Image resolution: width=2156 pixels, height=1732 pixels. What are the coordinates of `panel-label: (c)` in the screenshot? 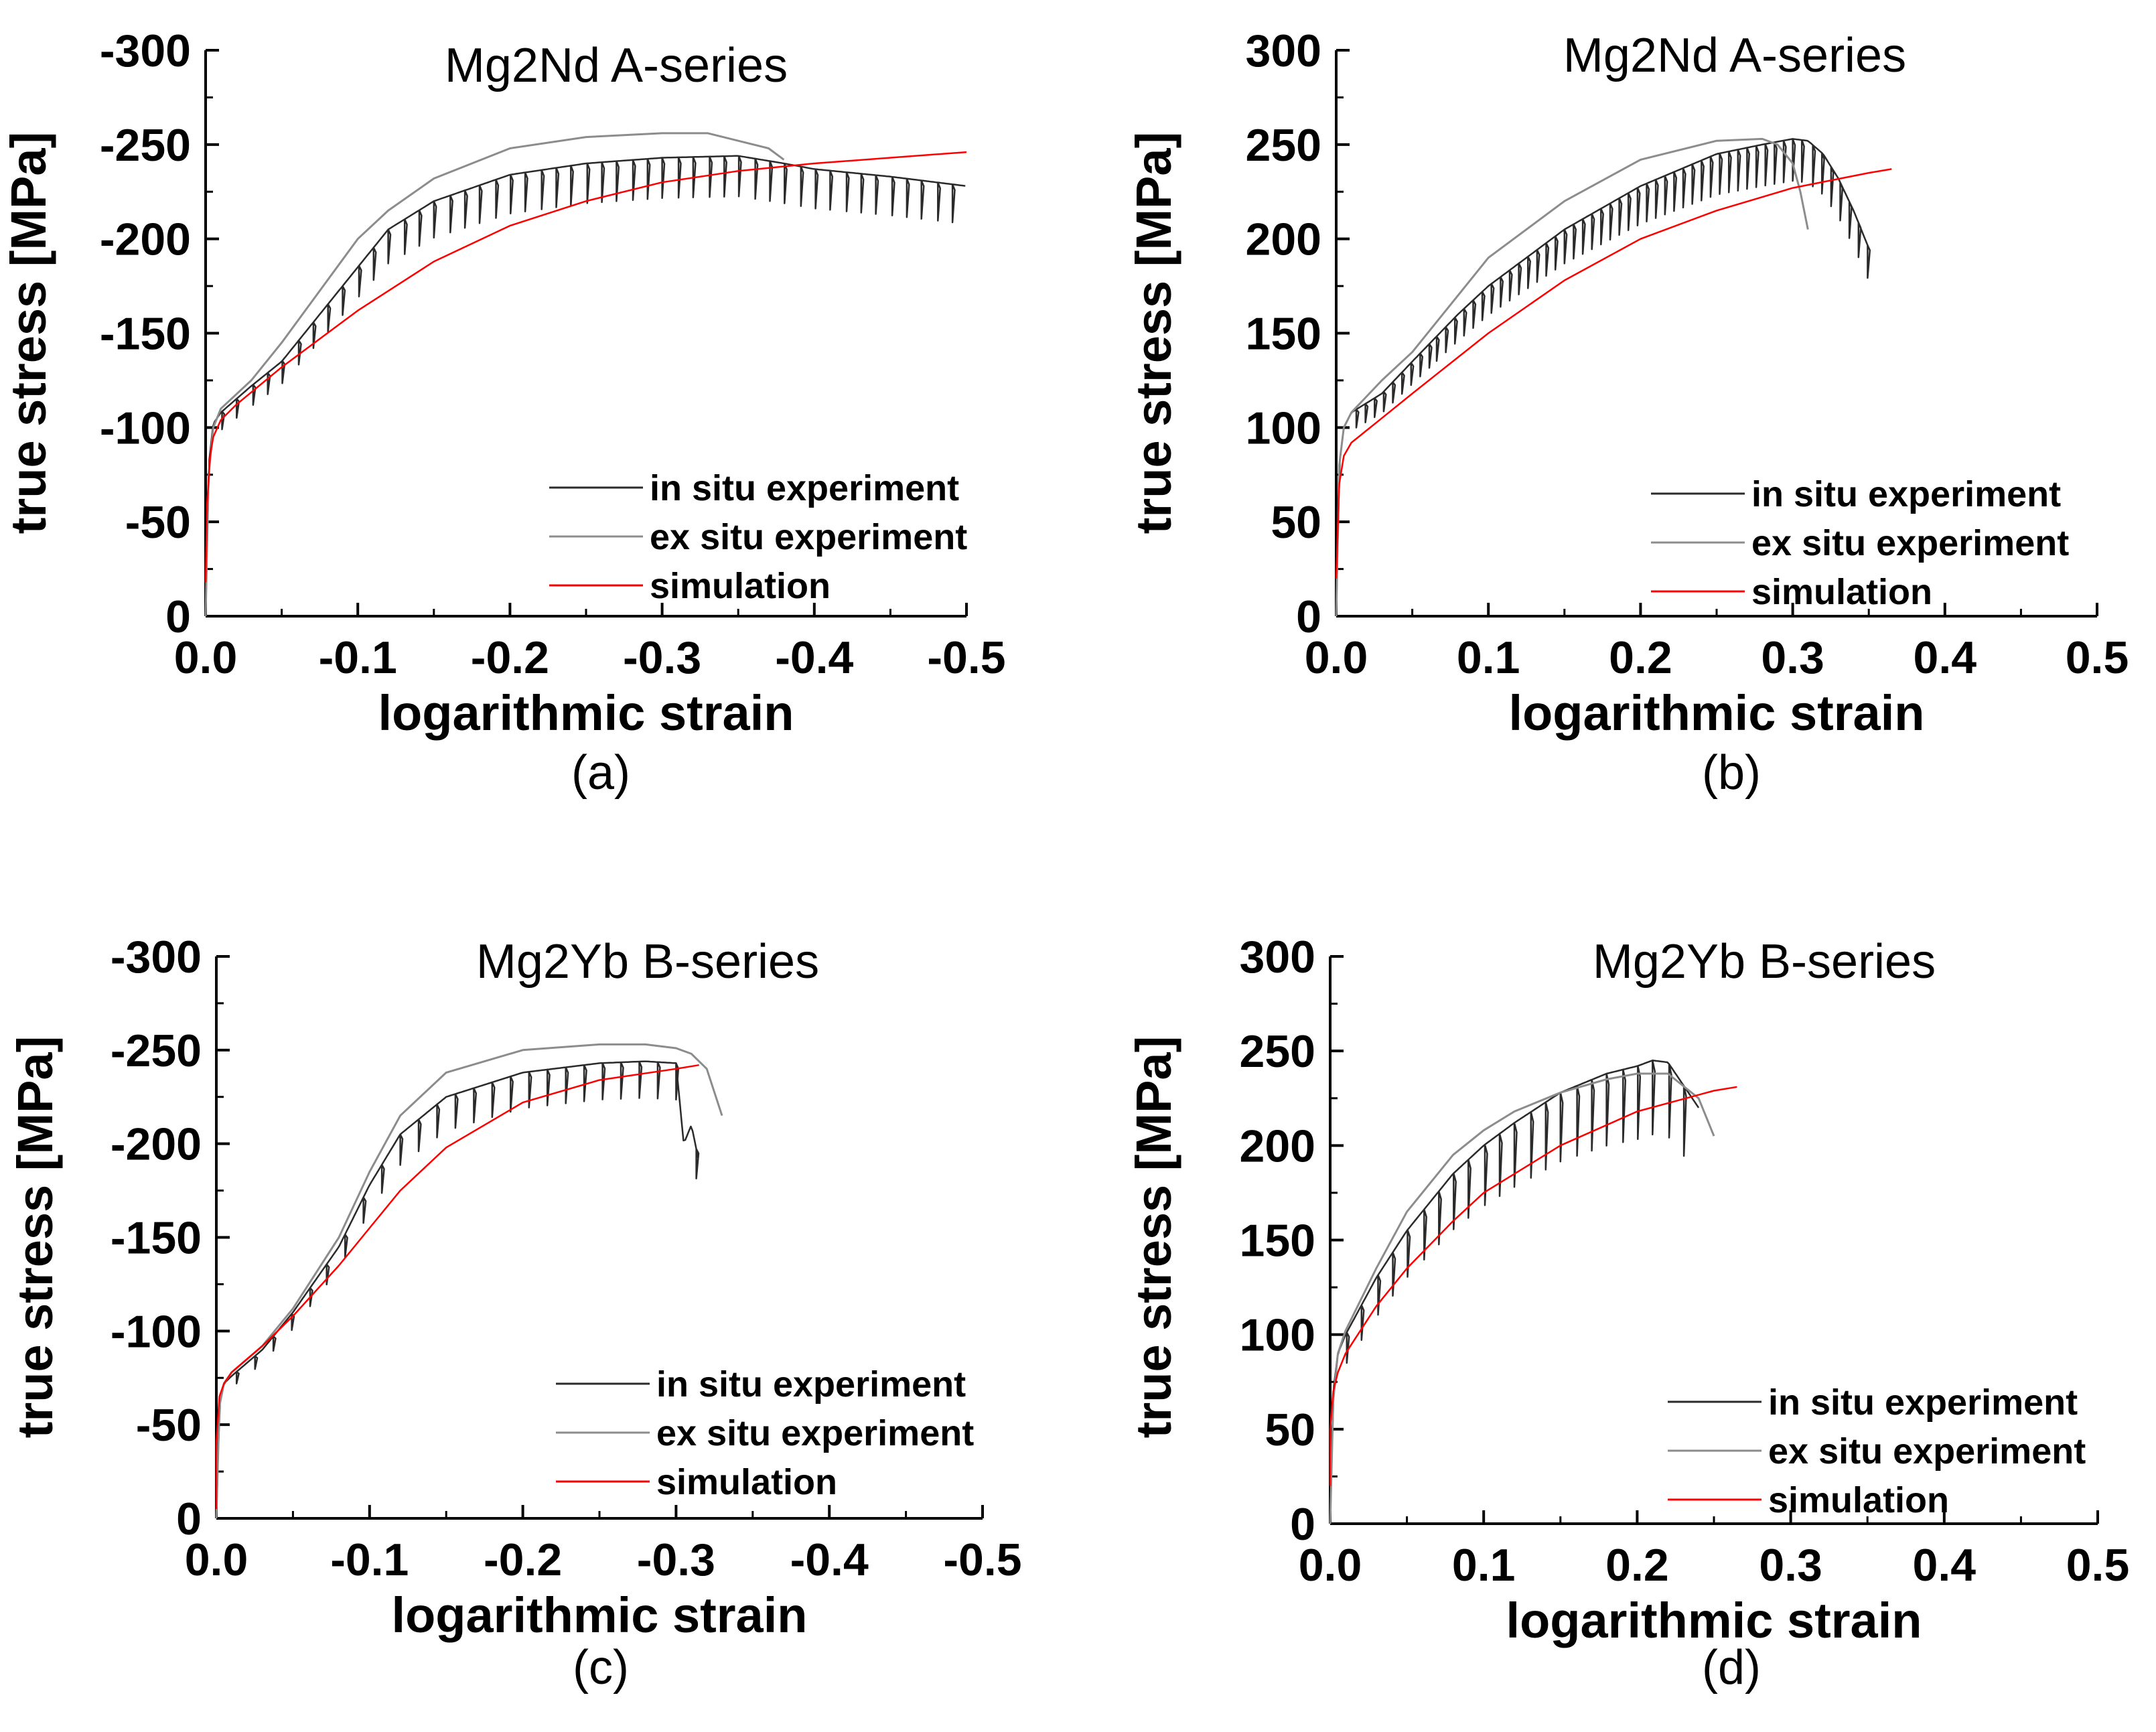 It's located at (601, 1667).